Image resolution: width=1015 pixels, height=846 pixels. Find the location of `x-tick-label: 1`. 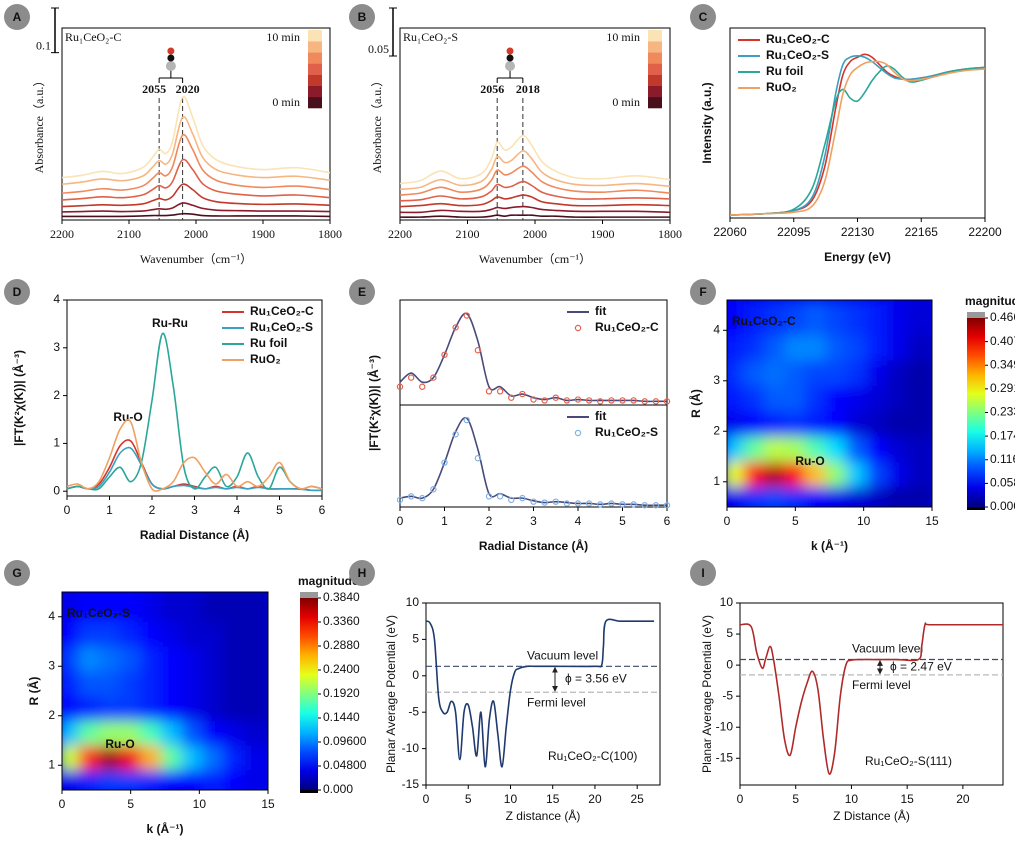

x-tick-label: 1 is located at coordinates (109, 510).